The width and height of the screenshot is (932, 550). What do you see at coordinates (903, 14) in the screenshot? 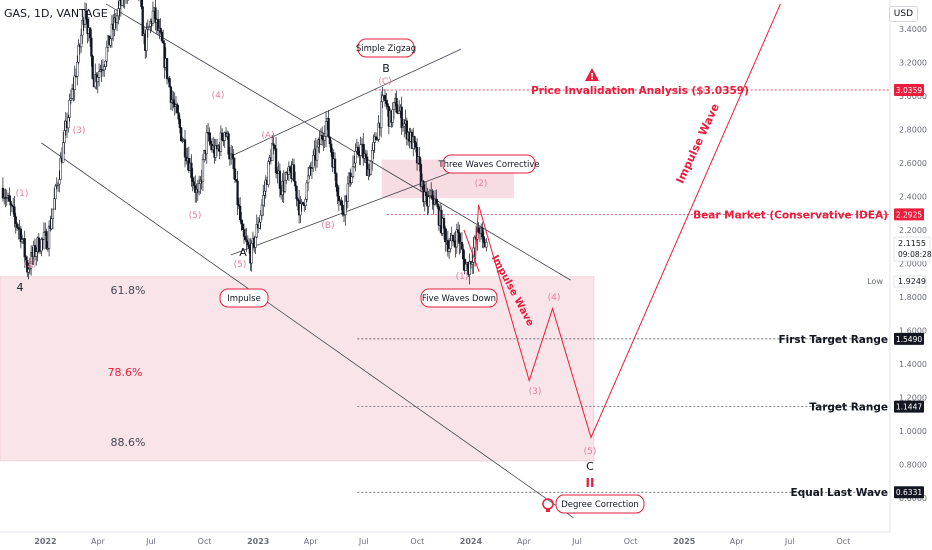
I see `currency-label: USD` at bounding box center [903, 14].